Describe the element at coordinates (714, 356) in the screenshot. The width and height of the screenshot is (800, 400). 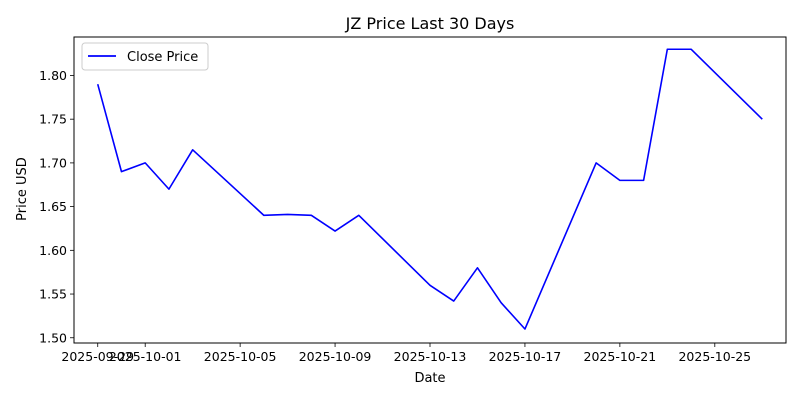
I see `x-tick-label: 2025-10-25` at that location.